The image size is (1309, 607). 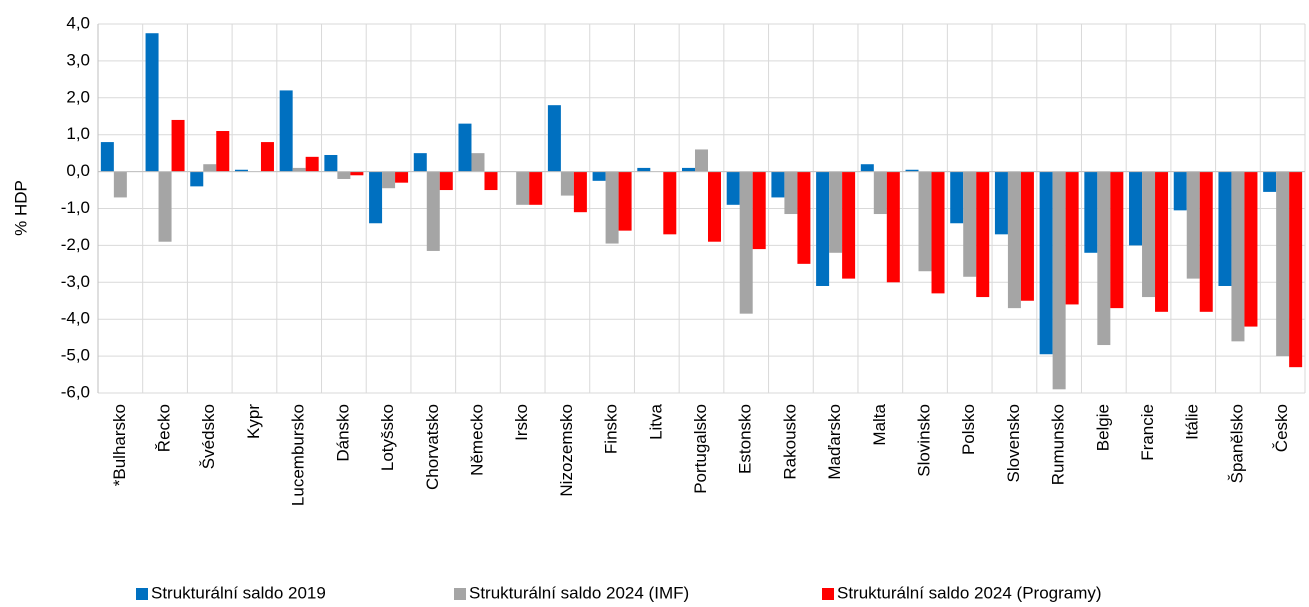 What do you see at coordinates (1281, 428) in the screenshot?
I see `x-tick-label: Česko` at bounding box center [1281, 428].